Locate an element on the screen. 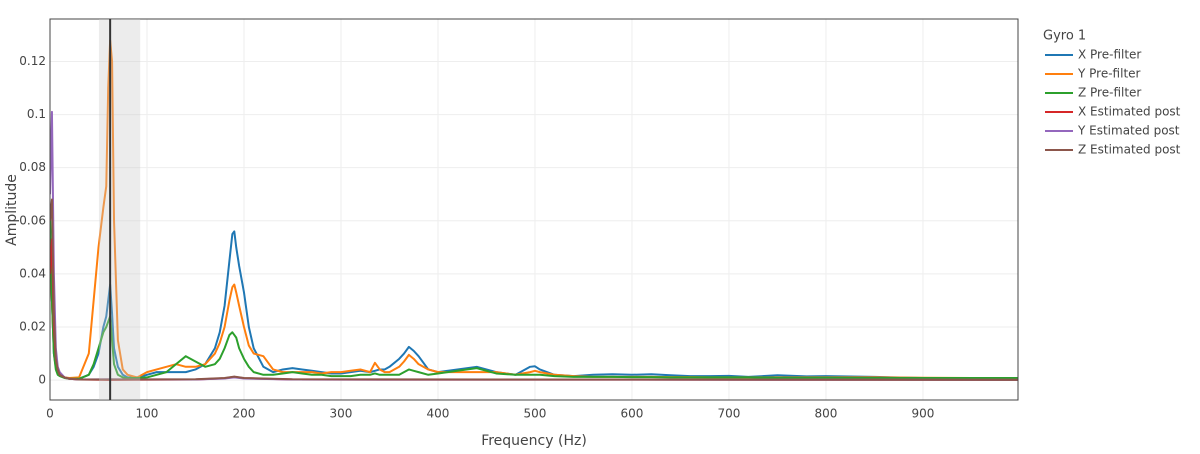 Image resolution: width=1200 pixels, height=454 pixels. y-tick-label: 0.06 is located at coordinates (32, 220).